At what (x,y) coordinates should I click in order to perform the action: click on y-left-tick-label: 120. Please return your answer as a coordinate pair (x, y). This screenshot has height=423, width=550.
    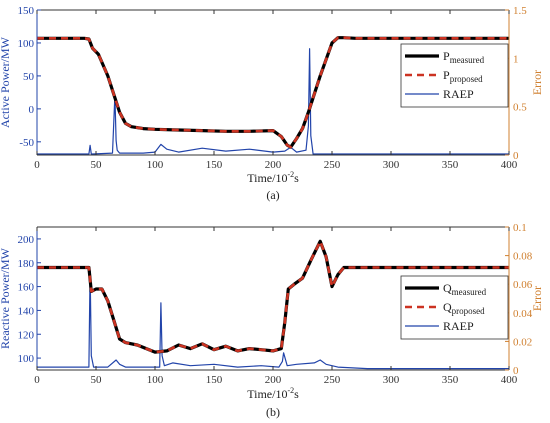
    Looking at the image, I should click on (26, 335).